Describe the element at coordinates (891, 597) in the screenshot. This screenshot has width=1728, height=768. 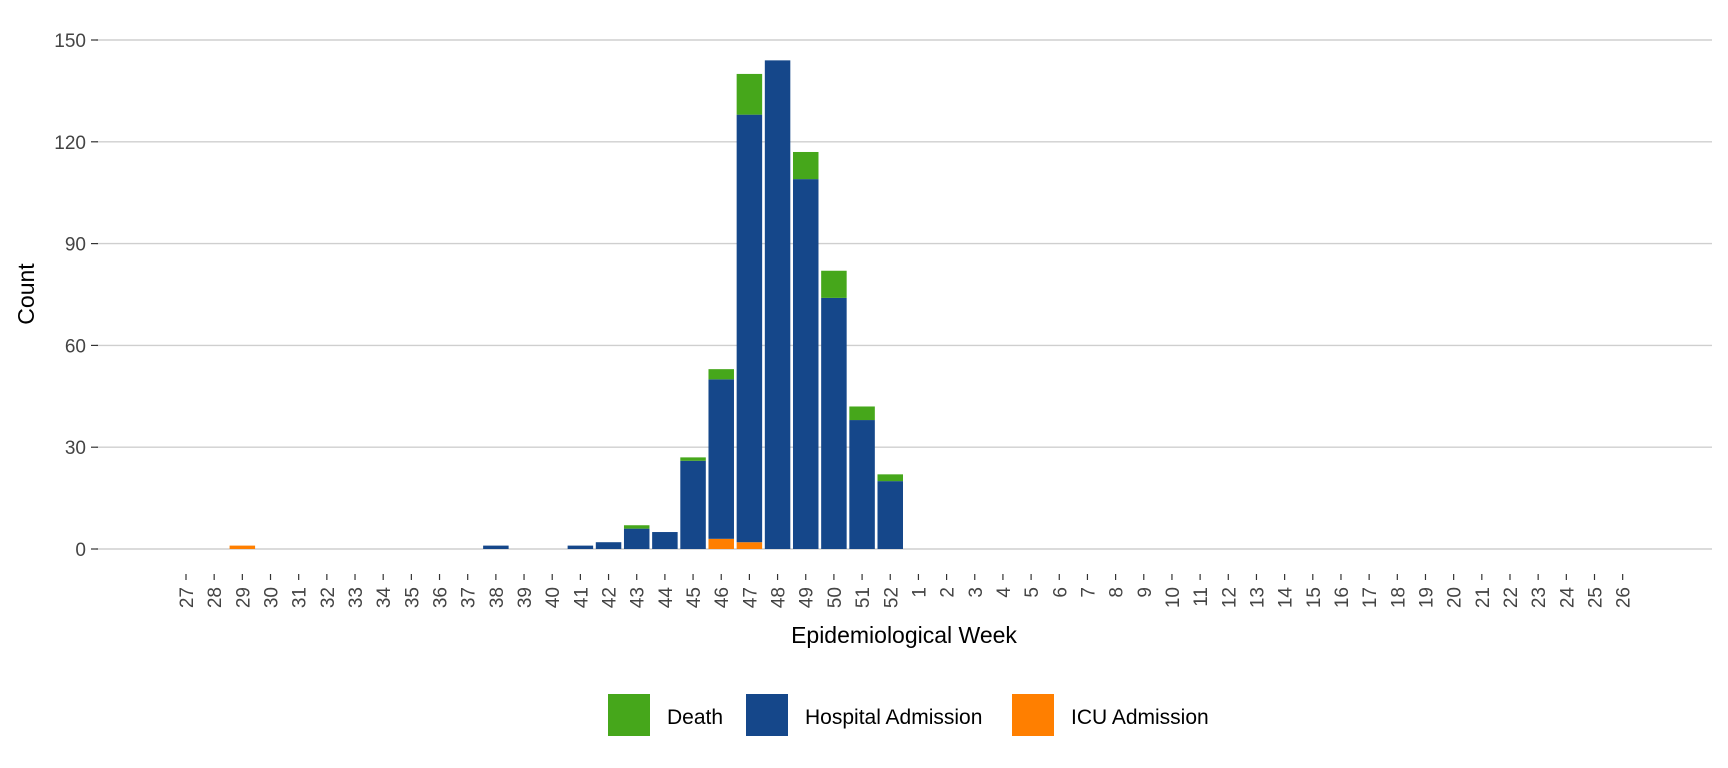
I see `x-tick-label: 52` at that location.